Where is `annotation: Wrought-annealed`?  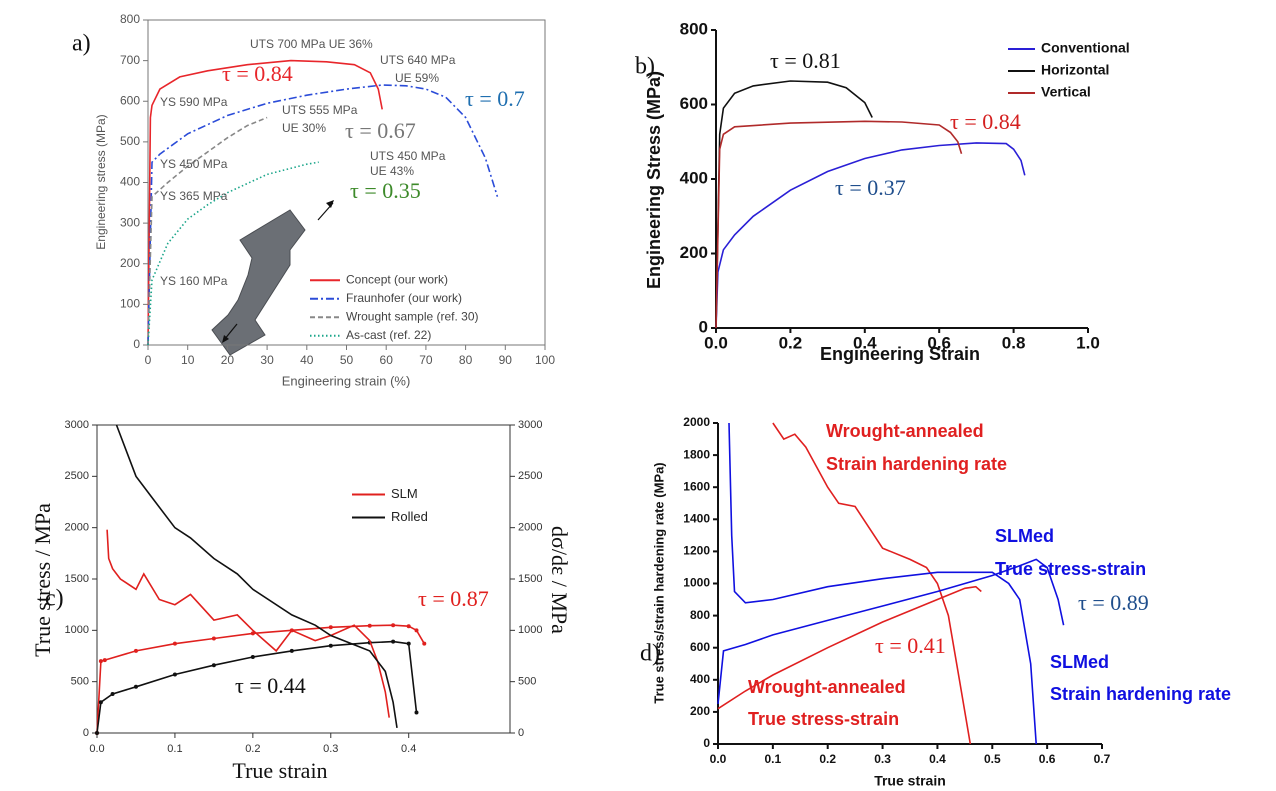 annotation: Wrought-annealed is located at coordinates (905, 431).